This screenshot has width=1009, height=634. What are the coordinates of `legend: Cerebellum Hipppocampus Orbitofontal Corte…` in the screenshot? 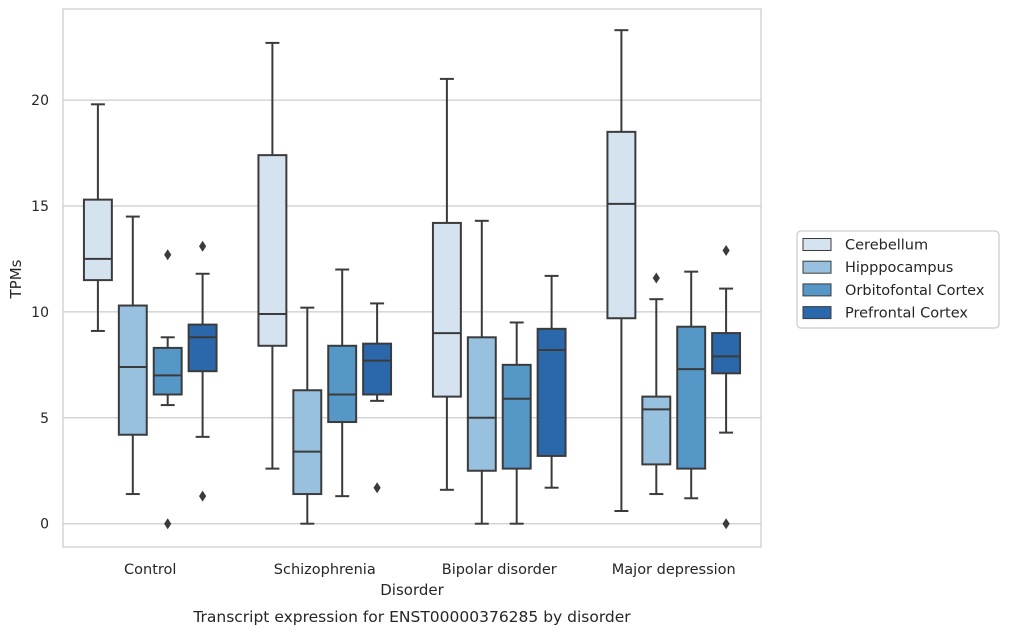 It's located at (898, 279).